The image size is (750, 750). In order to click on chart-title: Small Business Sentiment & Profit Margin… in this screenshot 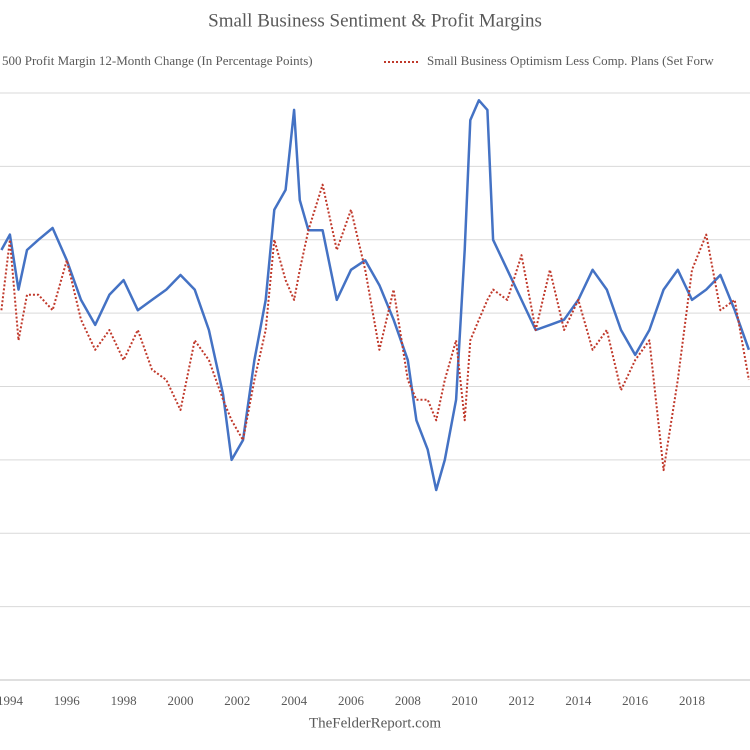, I will do `click(375, 20)`.